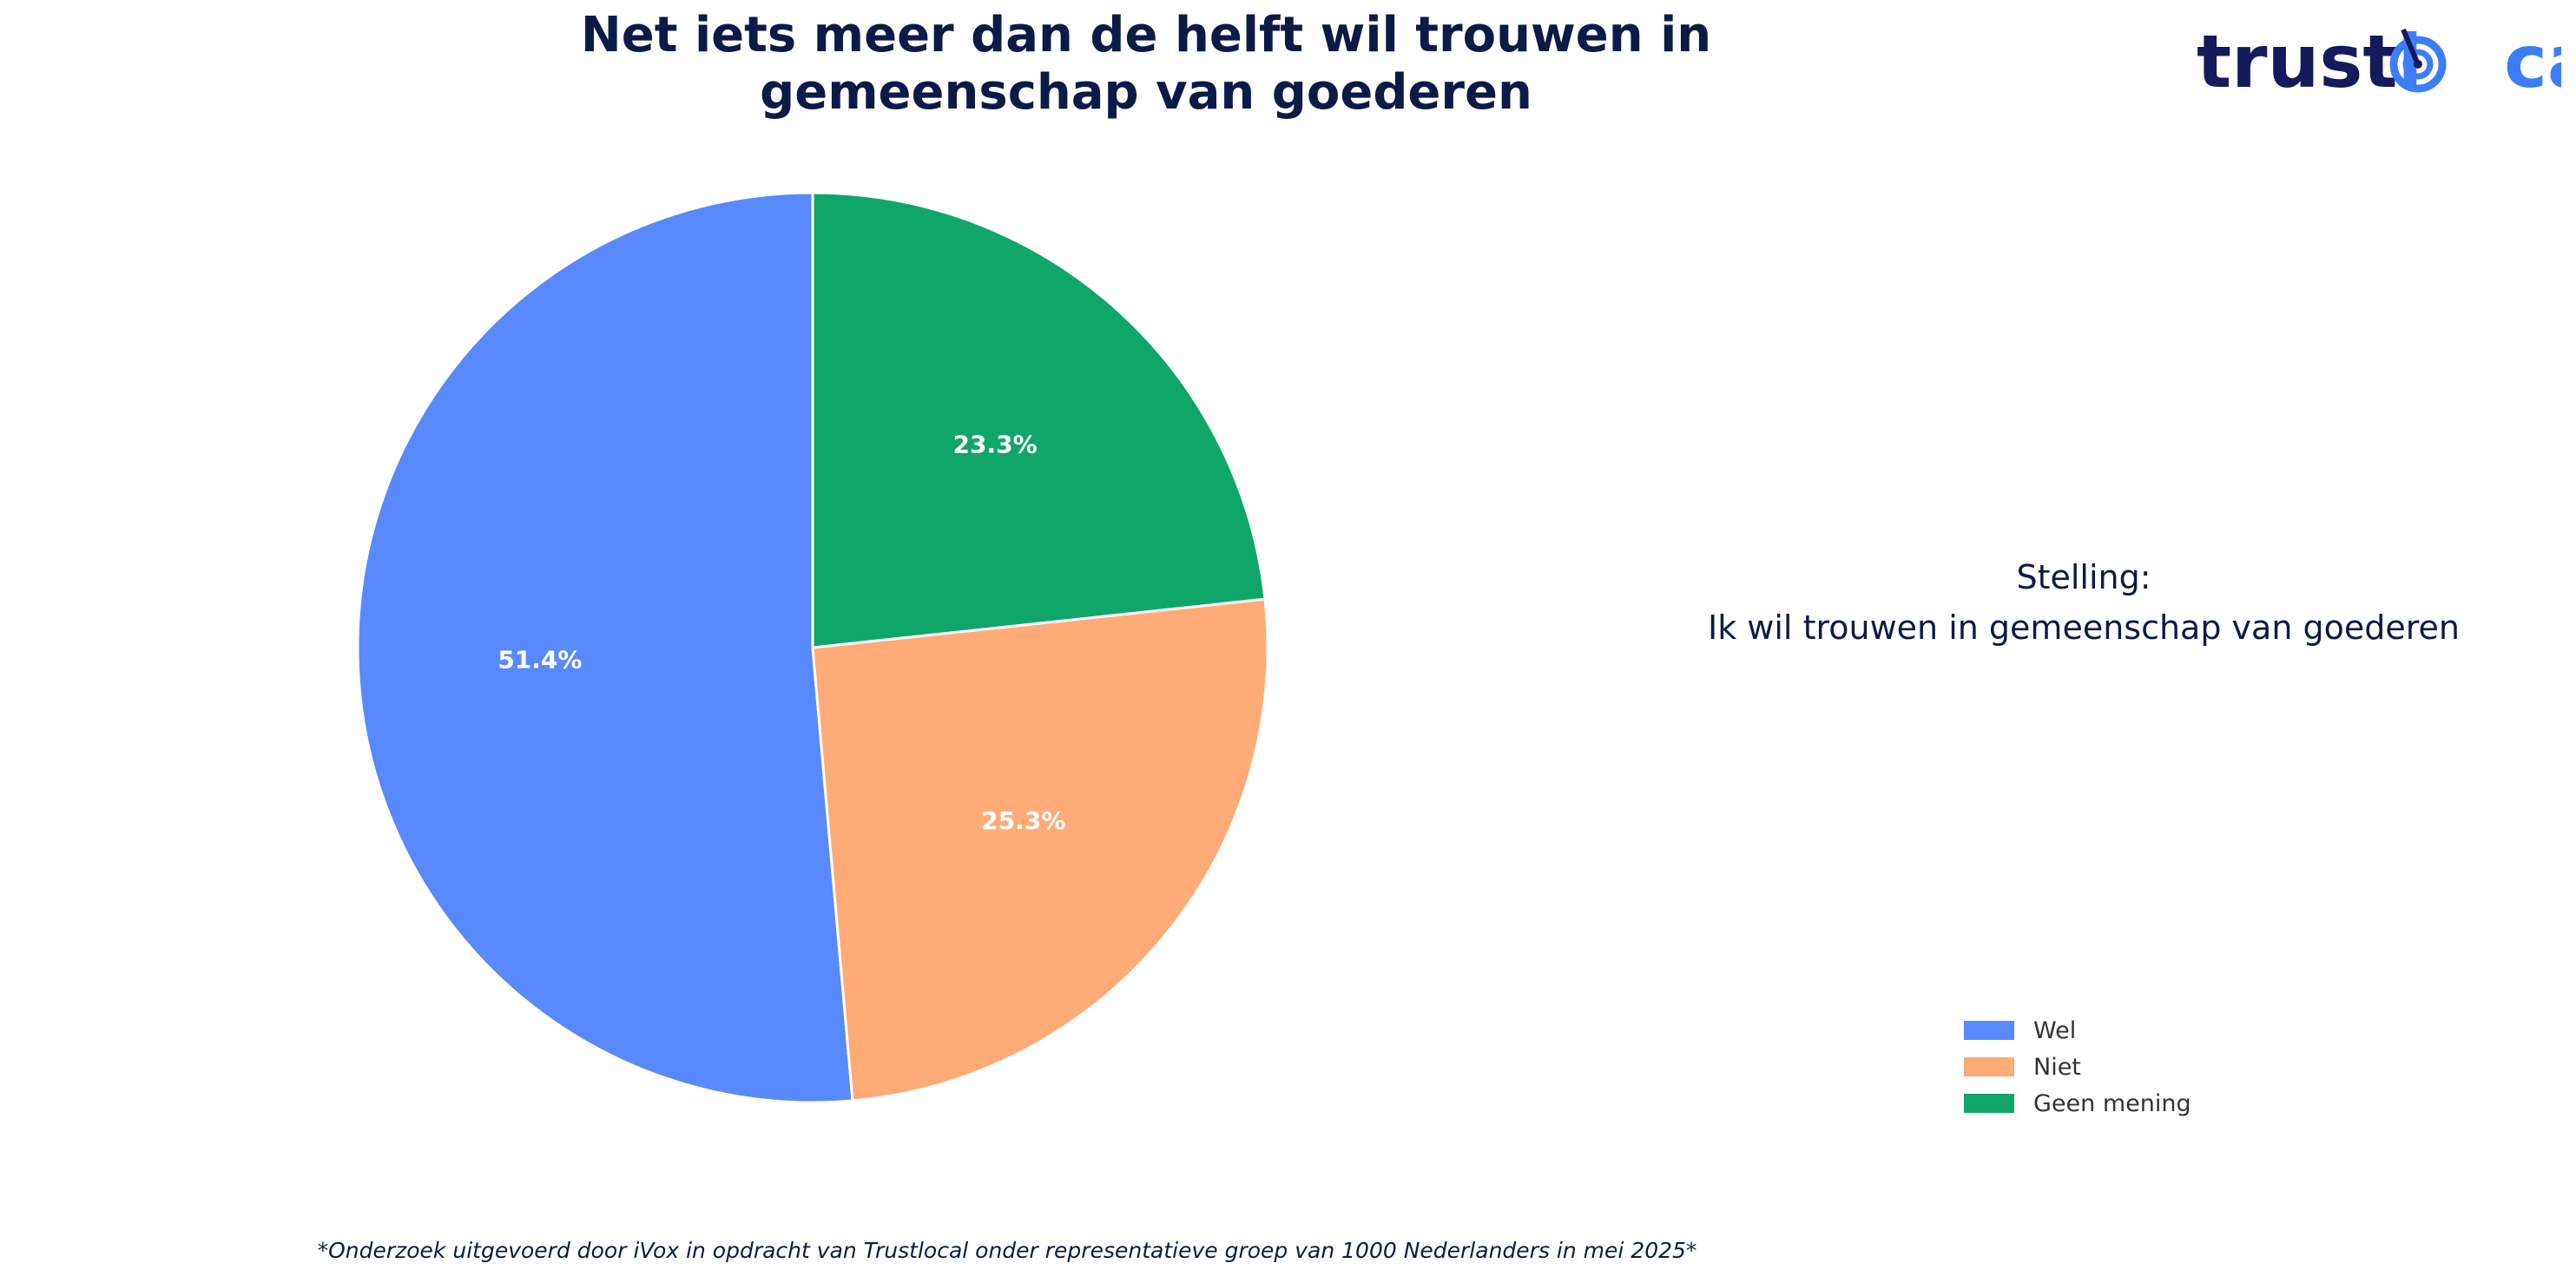  What do you see at coordinates (1989, 1067) in the screenshot?
I see `legend-swatch-niet` at bounding box center [1989, 1067].